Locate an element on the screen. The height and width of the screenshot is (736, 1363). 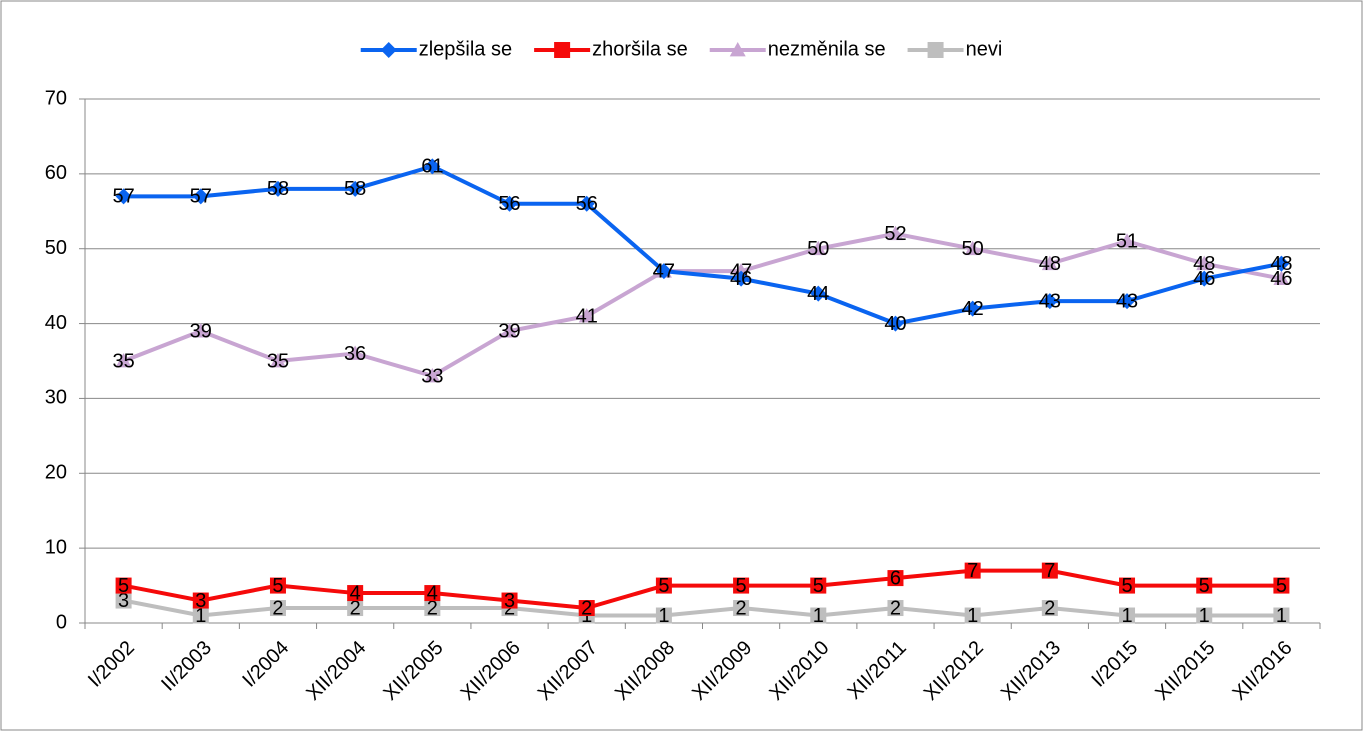
data-label: 41 is located at coordinates (587, 316).